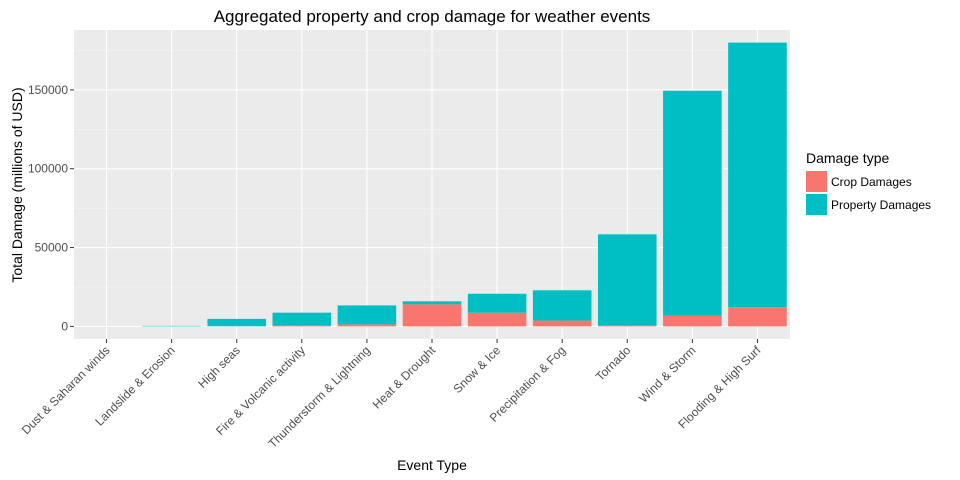 The height and width of the screenshot is (480, 960). What do you see at coordinates (476, 369) in the screenshot?
I see `x-tick-label-snow-and-ice: Snow & Ice` at bounding box center [476, 369].